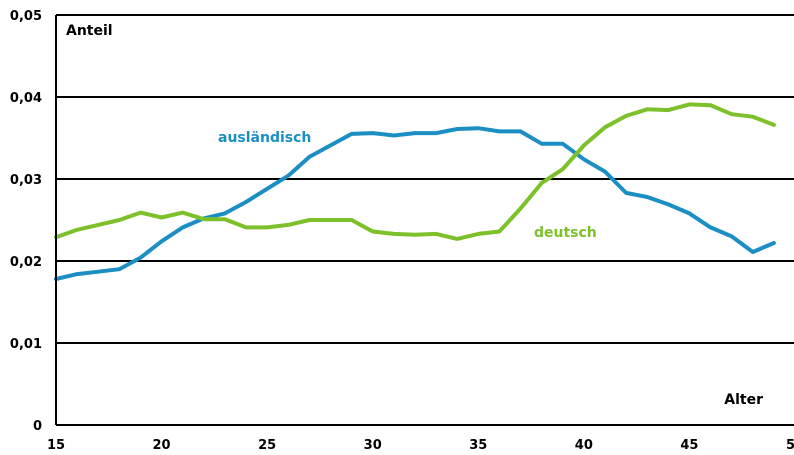  I want to click on y-tick-label: 0,02, so click(26, 262).